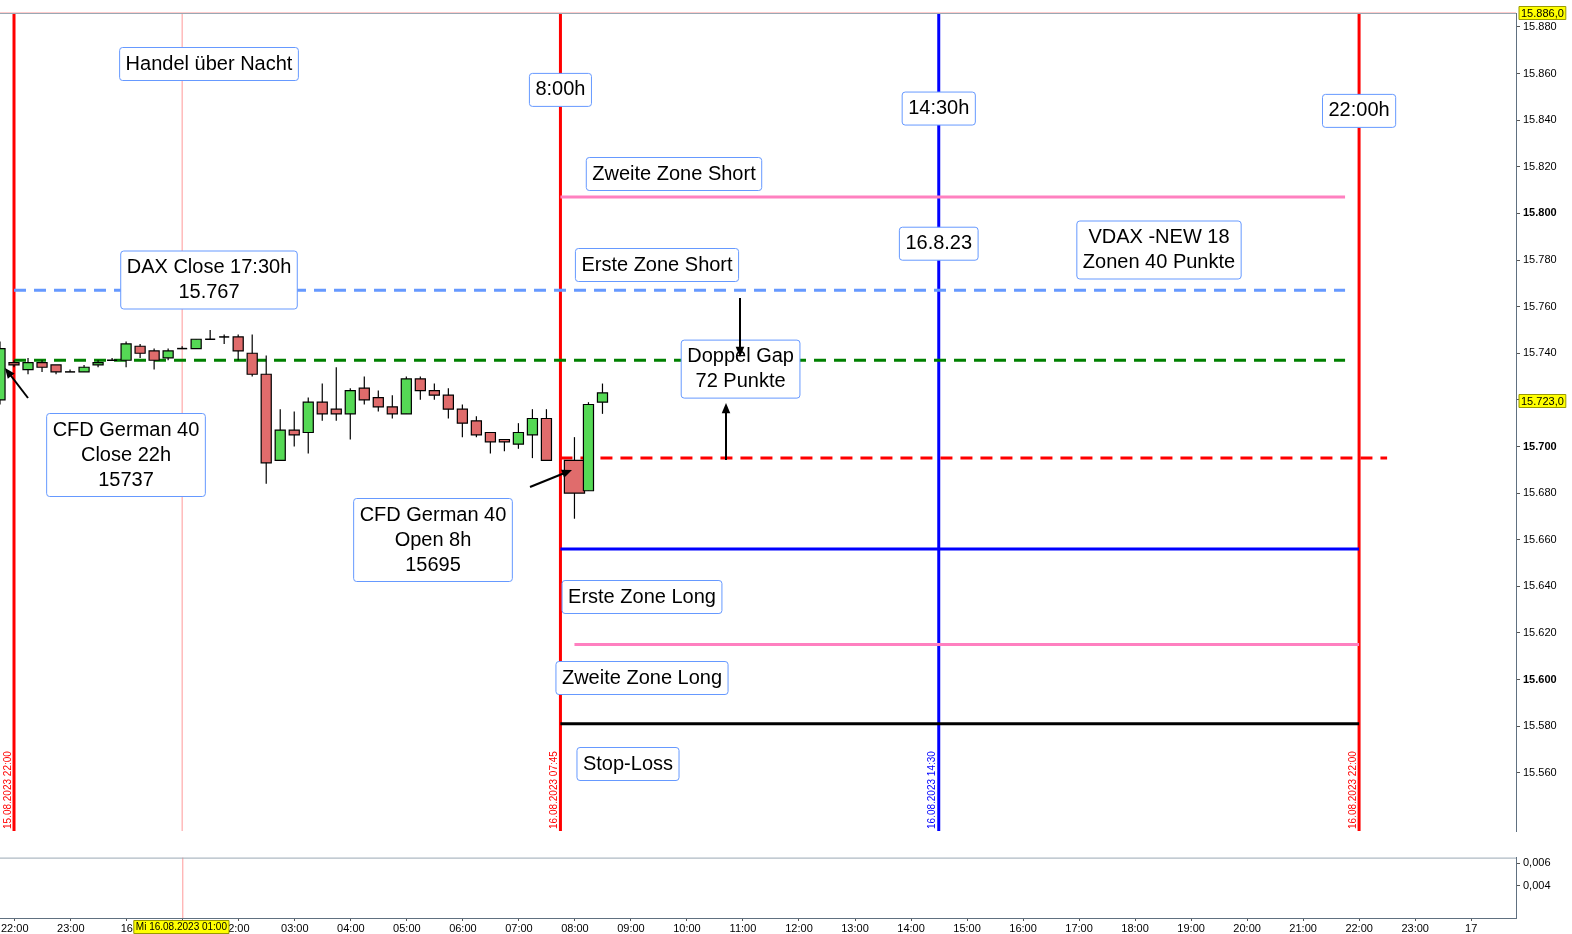 Image resolution: width=1572 pixels, height=934 pixels. Describe the element at coordinates (1471, 927) in the screenshot. I see `x-tick-label: 17` at that location.